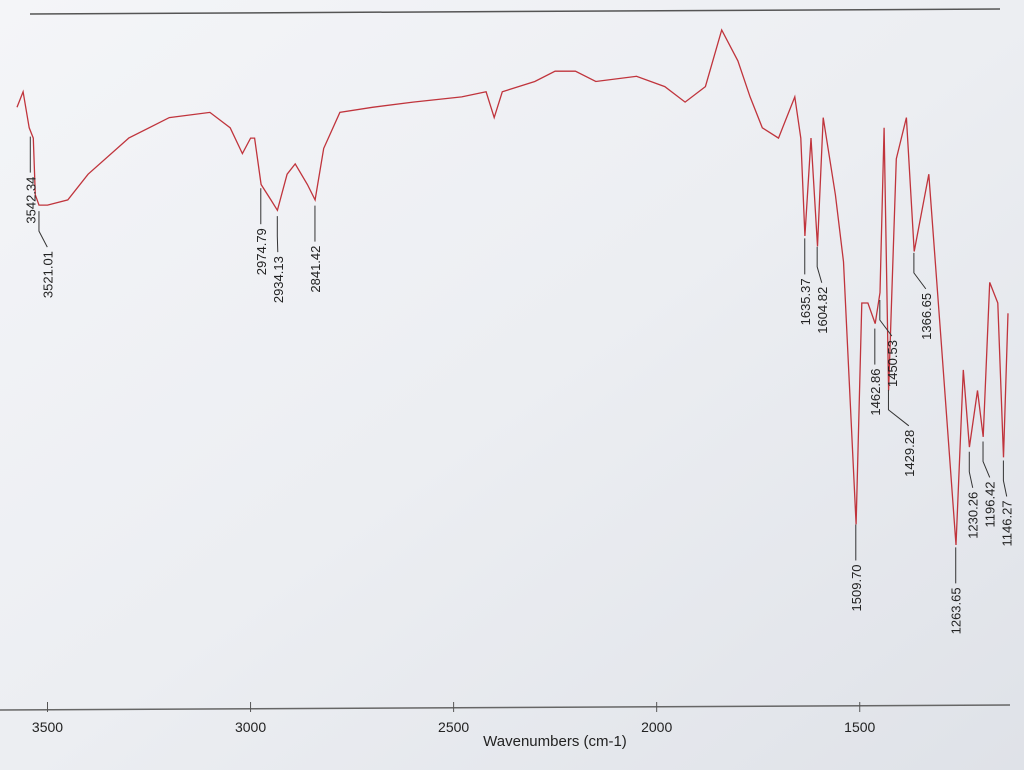 Image resolution: width=1024 pixels, height=770 pixels. Describe the element at coordinates (859, 727) in the screenshot. I see `x-tick-label: 1500` at that location.